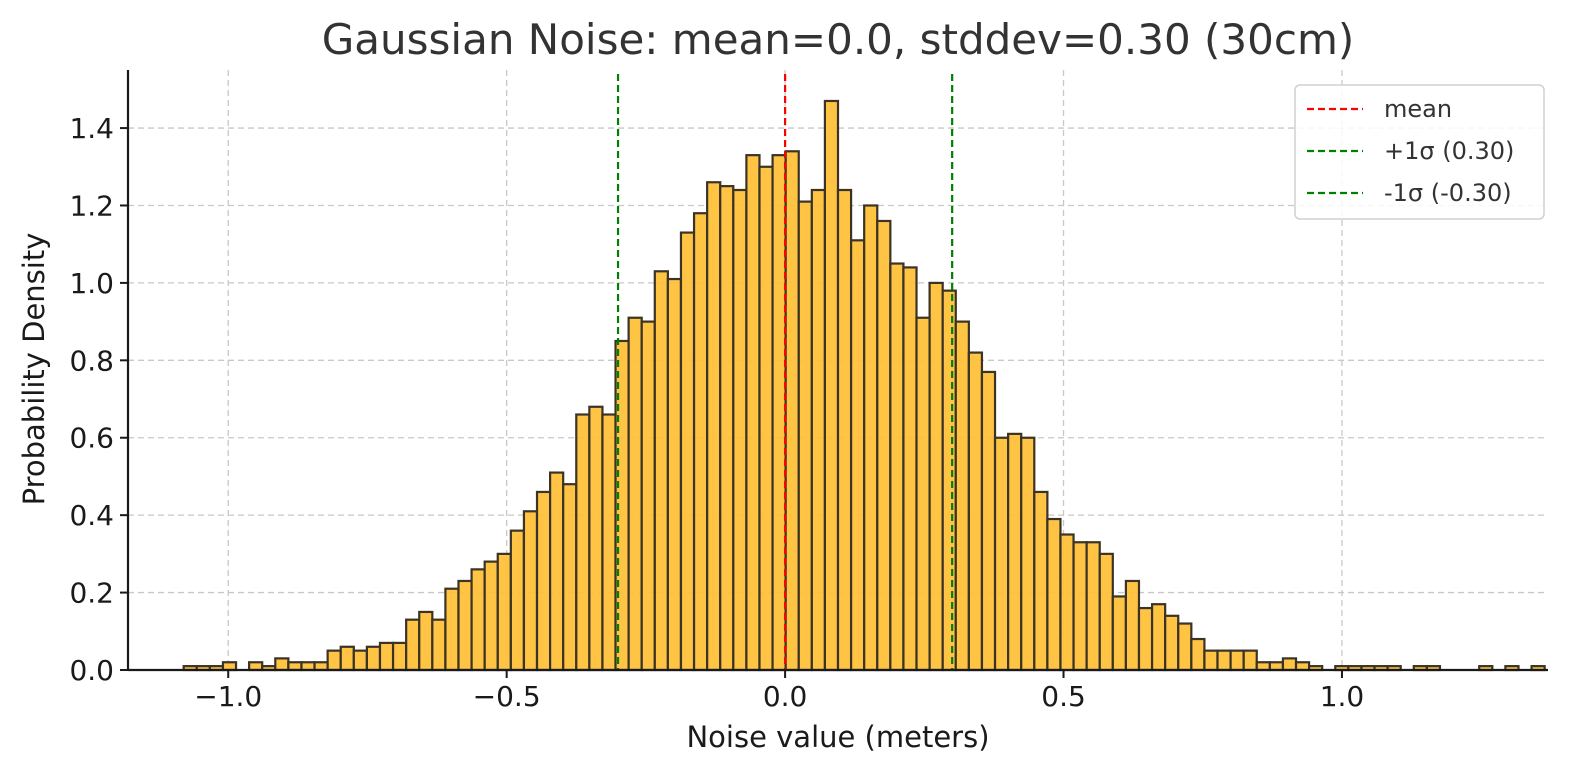  What do you see at coordinates (785, 696) in the screenshot?
I see `x-tick-label: 0.0` at bounding box center [785, 696].